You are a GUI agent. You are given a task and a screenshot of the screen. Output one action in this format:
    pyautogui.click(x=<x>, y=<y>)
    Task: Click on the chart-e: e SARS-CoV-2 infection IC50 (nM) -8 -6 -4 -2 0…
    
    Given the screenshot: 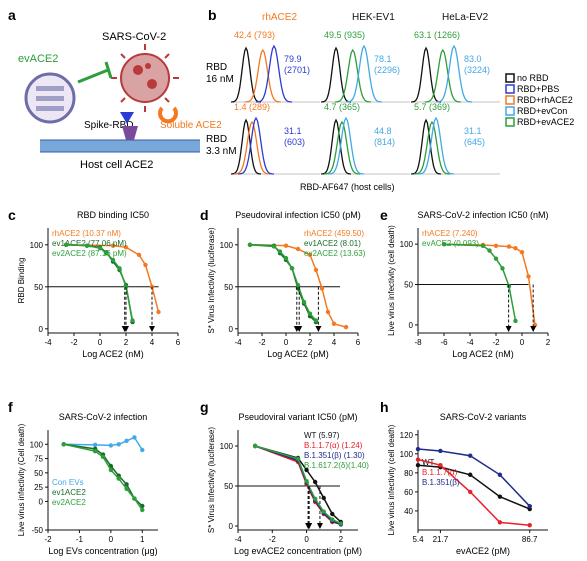 What is the action you would take?
    pyautogui.click(x=465, y=283)
    